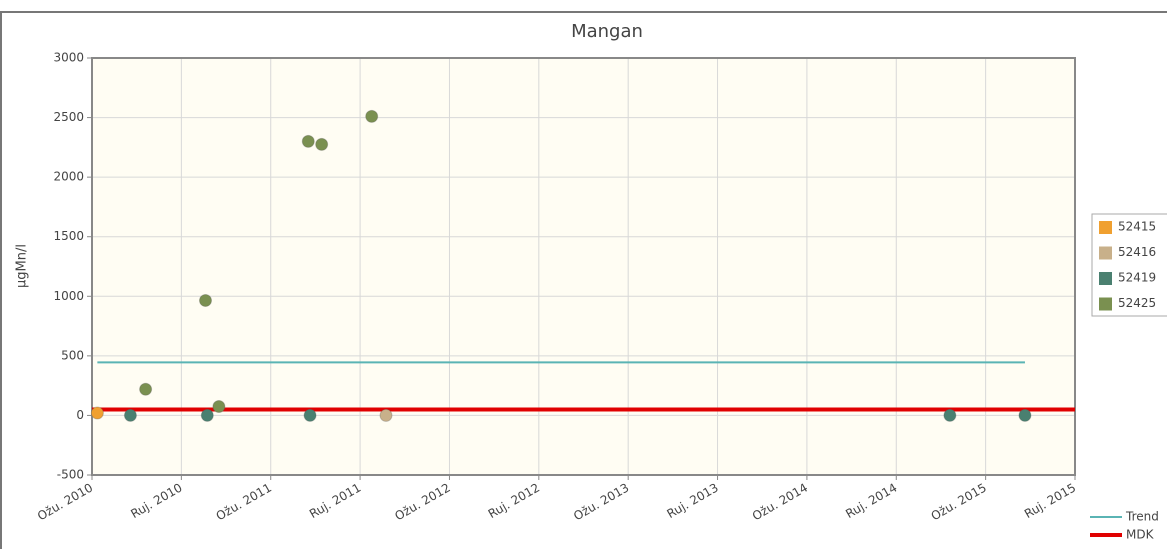 This screenshot has width=1167, height=549. What do you see at coordinates (68, 296) in the screenshot?
I see `y-tick-label: 1000` at bounding box center [68, 296].